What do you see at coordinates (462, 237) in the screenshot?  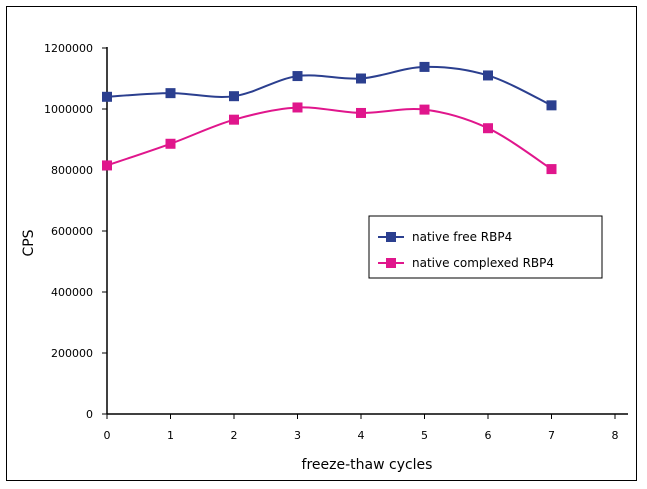 I see `legend-label: native free RBP4` at bounding box center [462, 237].